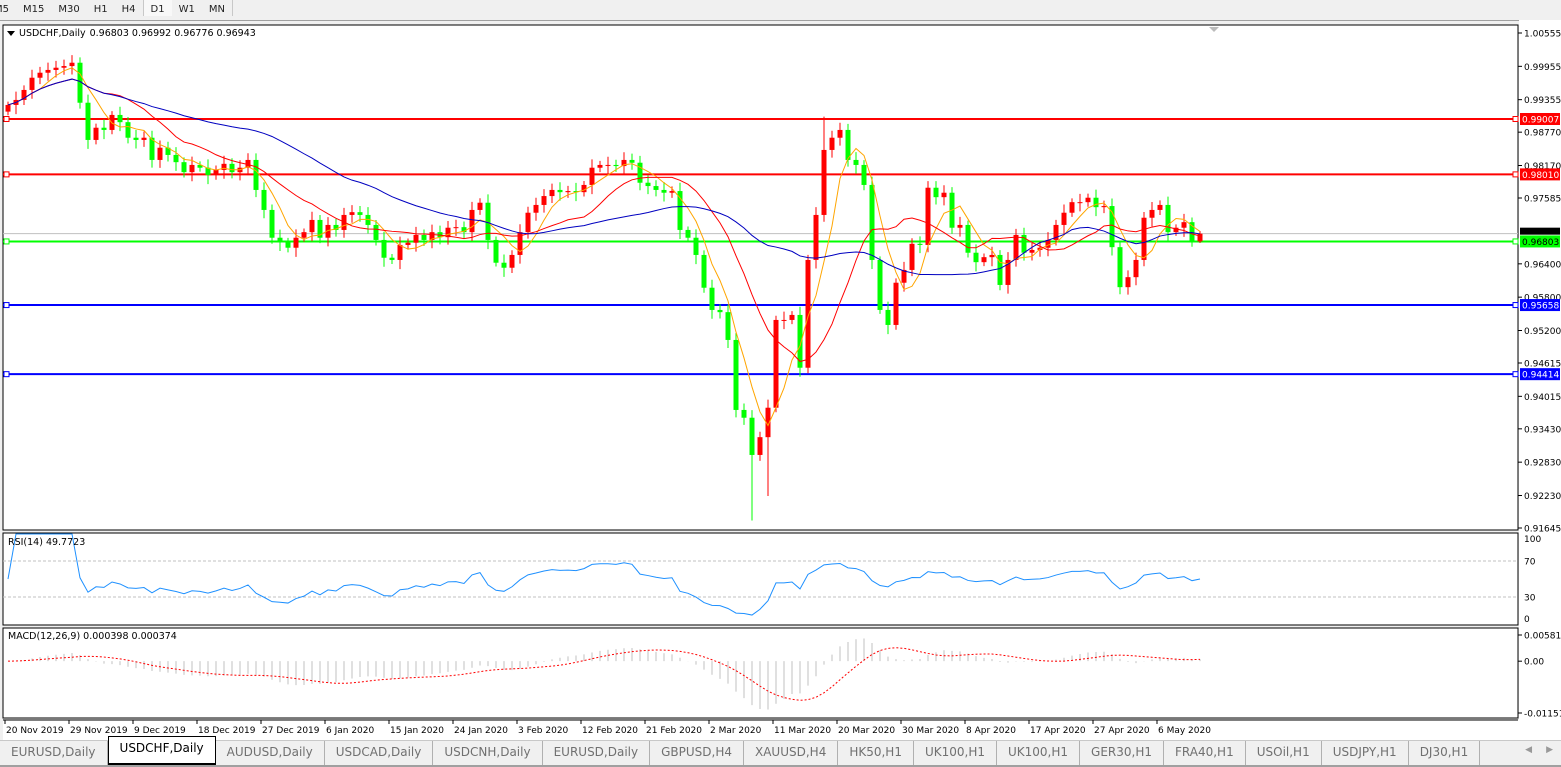 The image size is (1561, 767). What do you see at coordinates (1542, 398) in the screenshot?
I see `price-tick-label: 0.94015` at bounding box center [1542, 398].